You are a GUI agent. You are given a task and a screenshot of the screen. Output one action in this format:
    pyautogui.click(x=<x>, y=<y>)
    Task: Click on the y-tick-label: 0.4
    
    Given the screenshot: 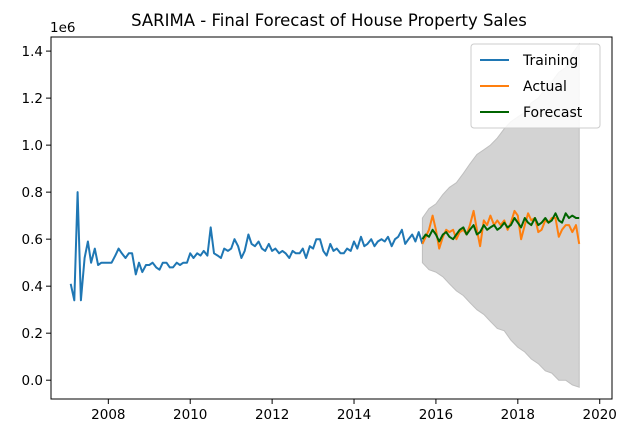 What is the action you would take?
    pyautogui.click(x=32, y=287)
    